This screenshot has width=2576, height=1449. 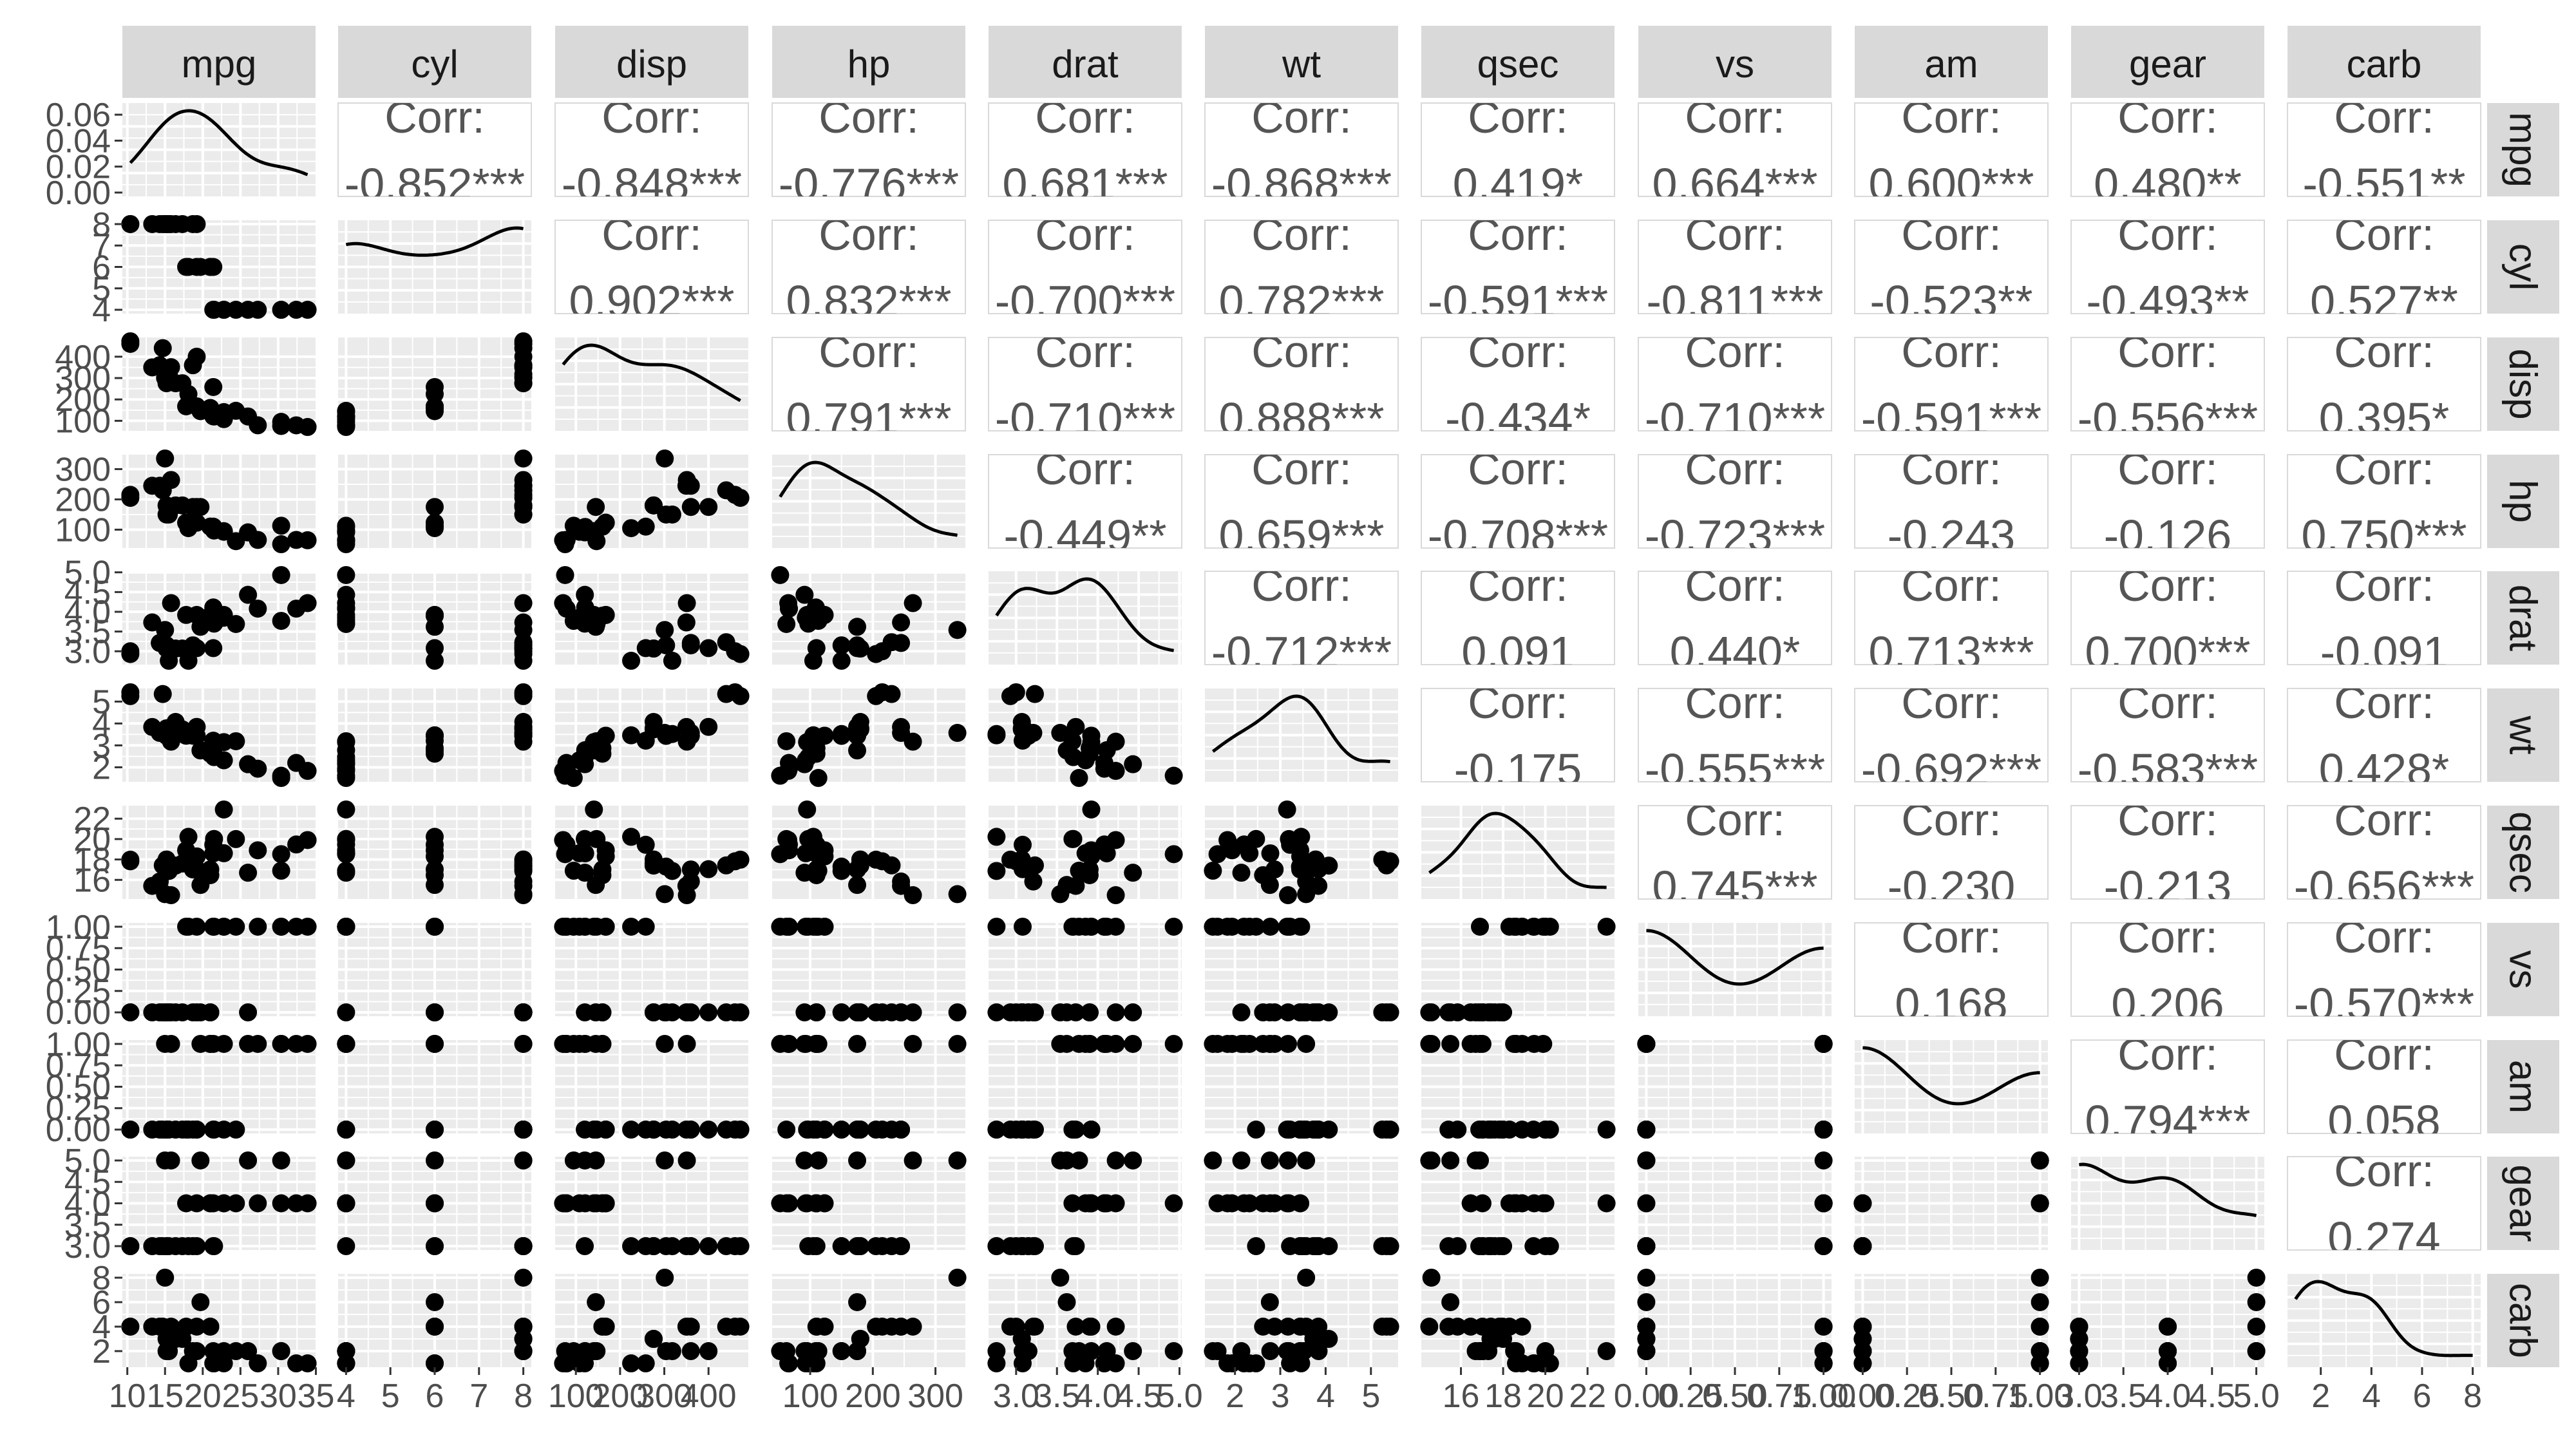 What do you see at coordinates (2523, 267) in the screenshot?
I see `strip-right-cyl: cyl` at bounding box center [2523, 267].